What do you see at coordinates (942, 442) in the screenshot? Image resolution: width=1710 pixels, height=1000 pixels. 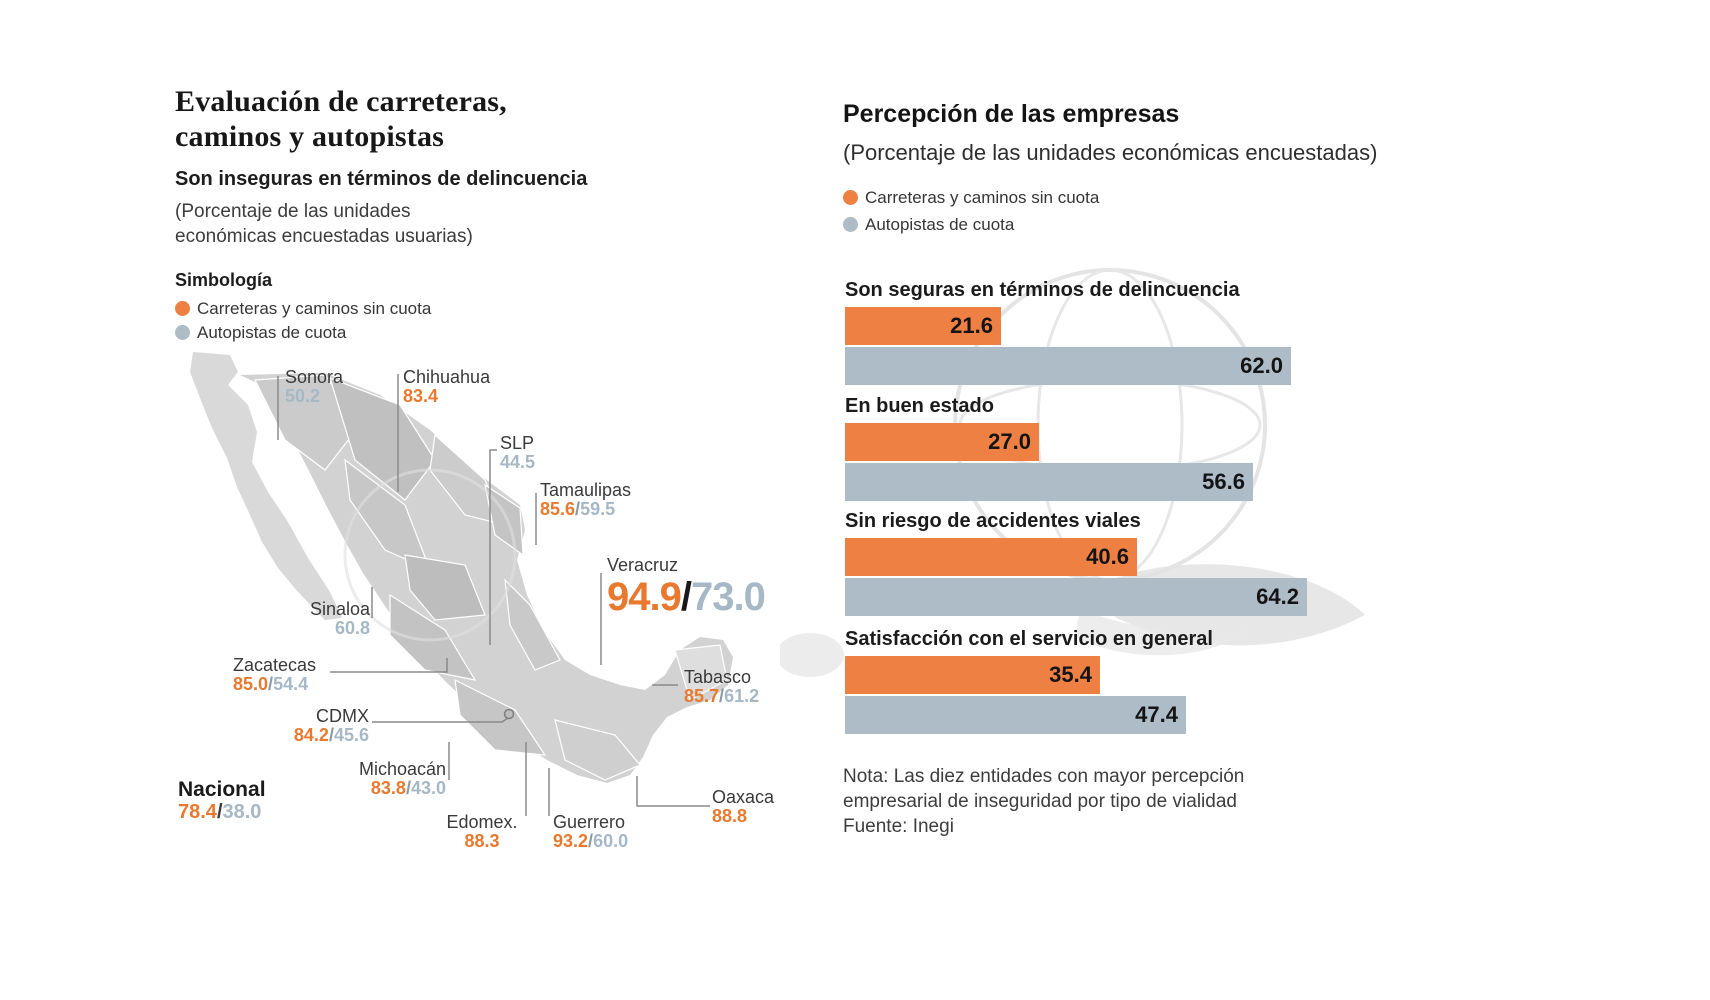 I see `bar-carreteras: 27.0` at bounding box center [942, 442].